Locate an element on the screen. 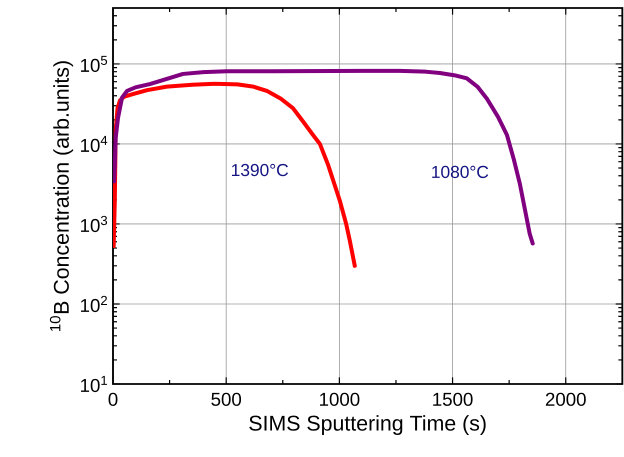 The height and width of the screenshot is (457, 624). y-tick-label: 10$^{4}$ is located at coordinates (94, 144).